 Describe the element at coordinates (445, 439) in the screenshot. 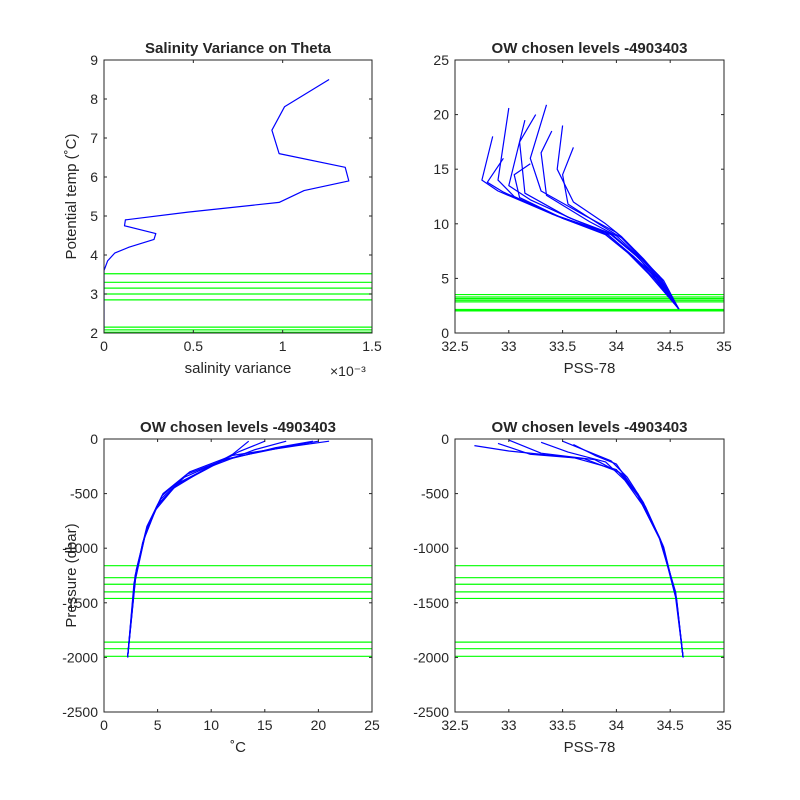

I see `panel-4-y-tick-label-1: 0` at that location.